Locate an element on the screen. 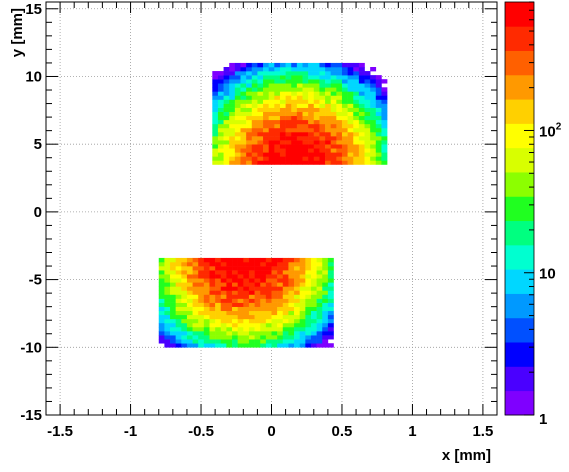  x-tick-label: 1.5 is located at coordinates (482, 431).